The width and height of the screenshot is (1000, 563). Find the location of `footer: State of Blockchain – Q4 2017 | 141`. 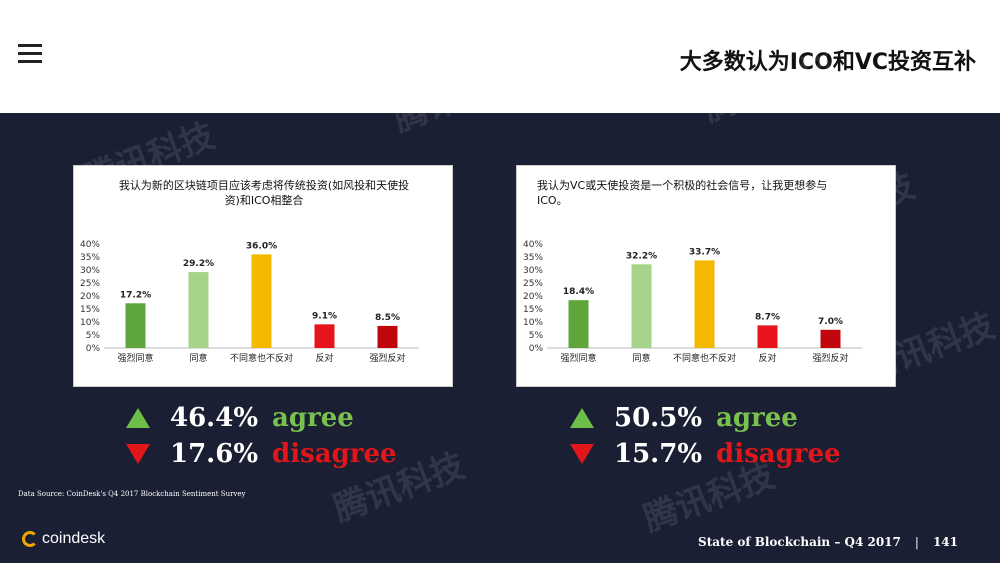

footer: State of Blockchain – Q4 2017 | 141 is located at coordinates (828, 542).